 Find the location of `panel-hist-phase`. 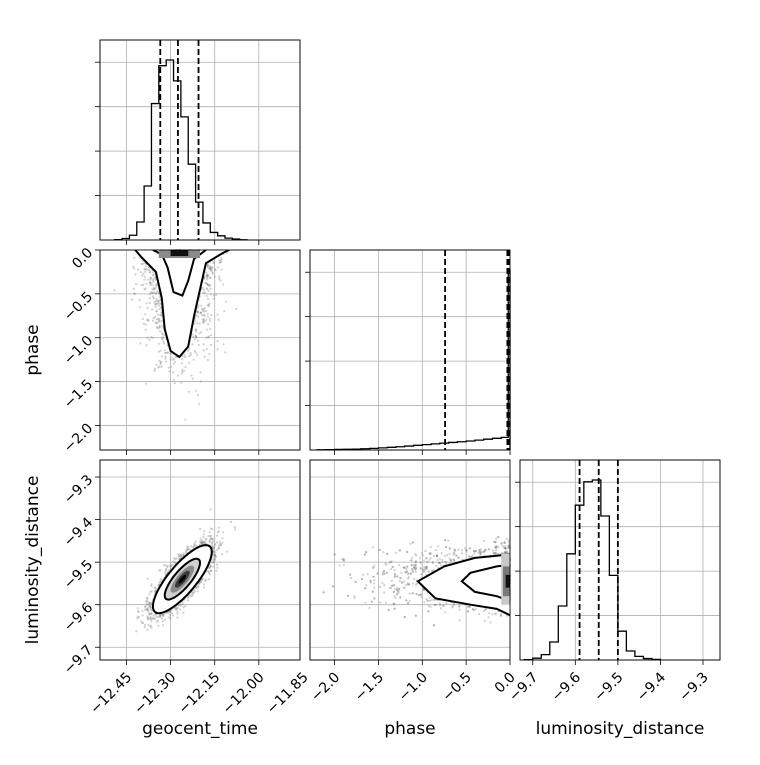

panel-hist-phase is located at coordinates (410, 350).